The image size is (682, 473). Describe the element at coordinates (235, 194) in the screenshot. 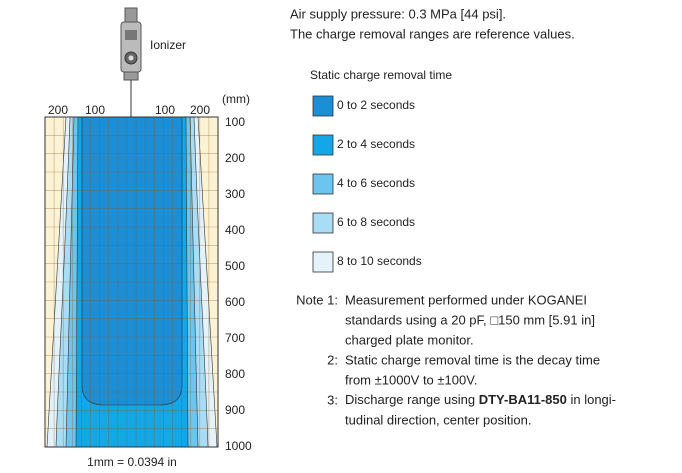

I see `y-label: 300` at that location.